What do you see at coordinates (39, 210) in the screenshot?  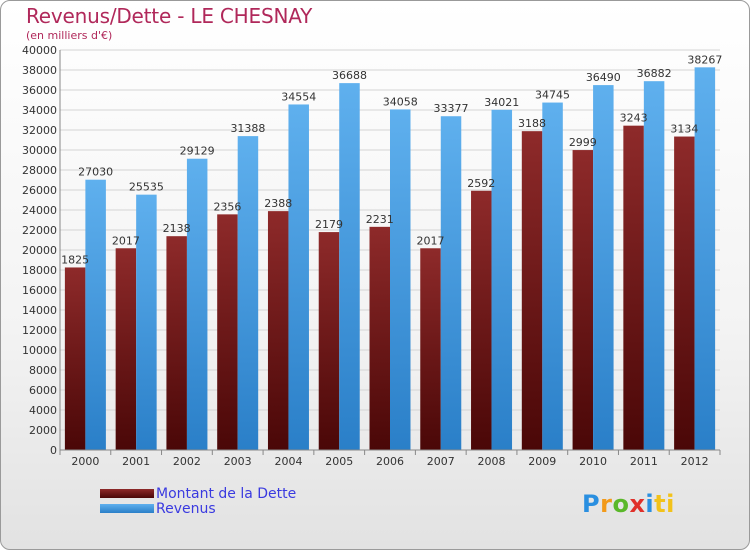 I see `y-tick-label: 24000` at bounding box center [39, 210].